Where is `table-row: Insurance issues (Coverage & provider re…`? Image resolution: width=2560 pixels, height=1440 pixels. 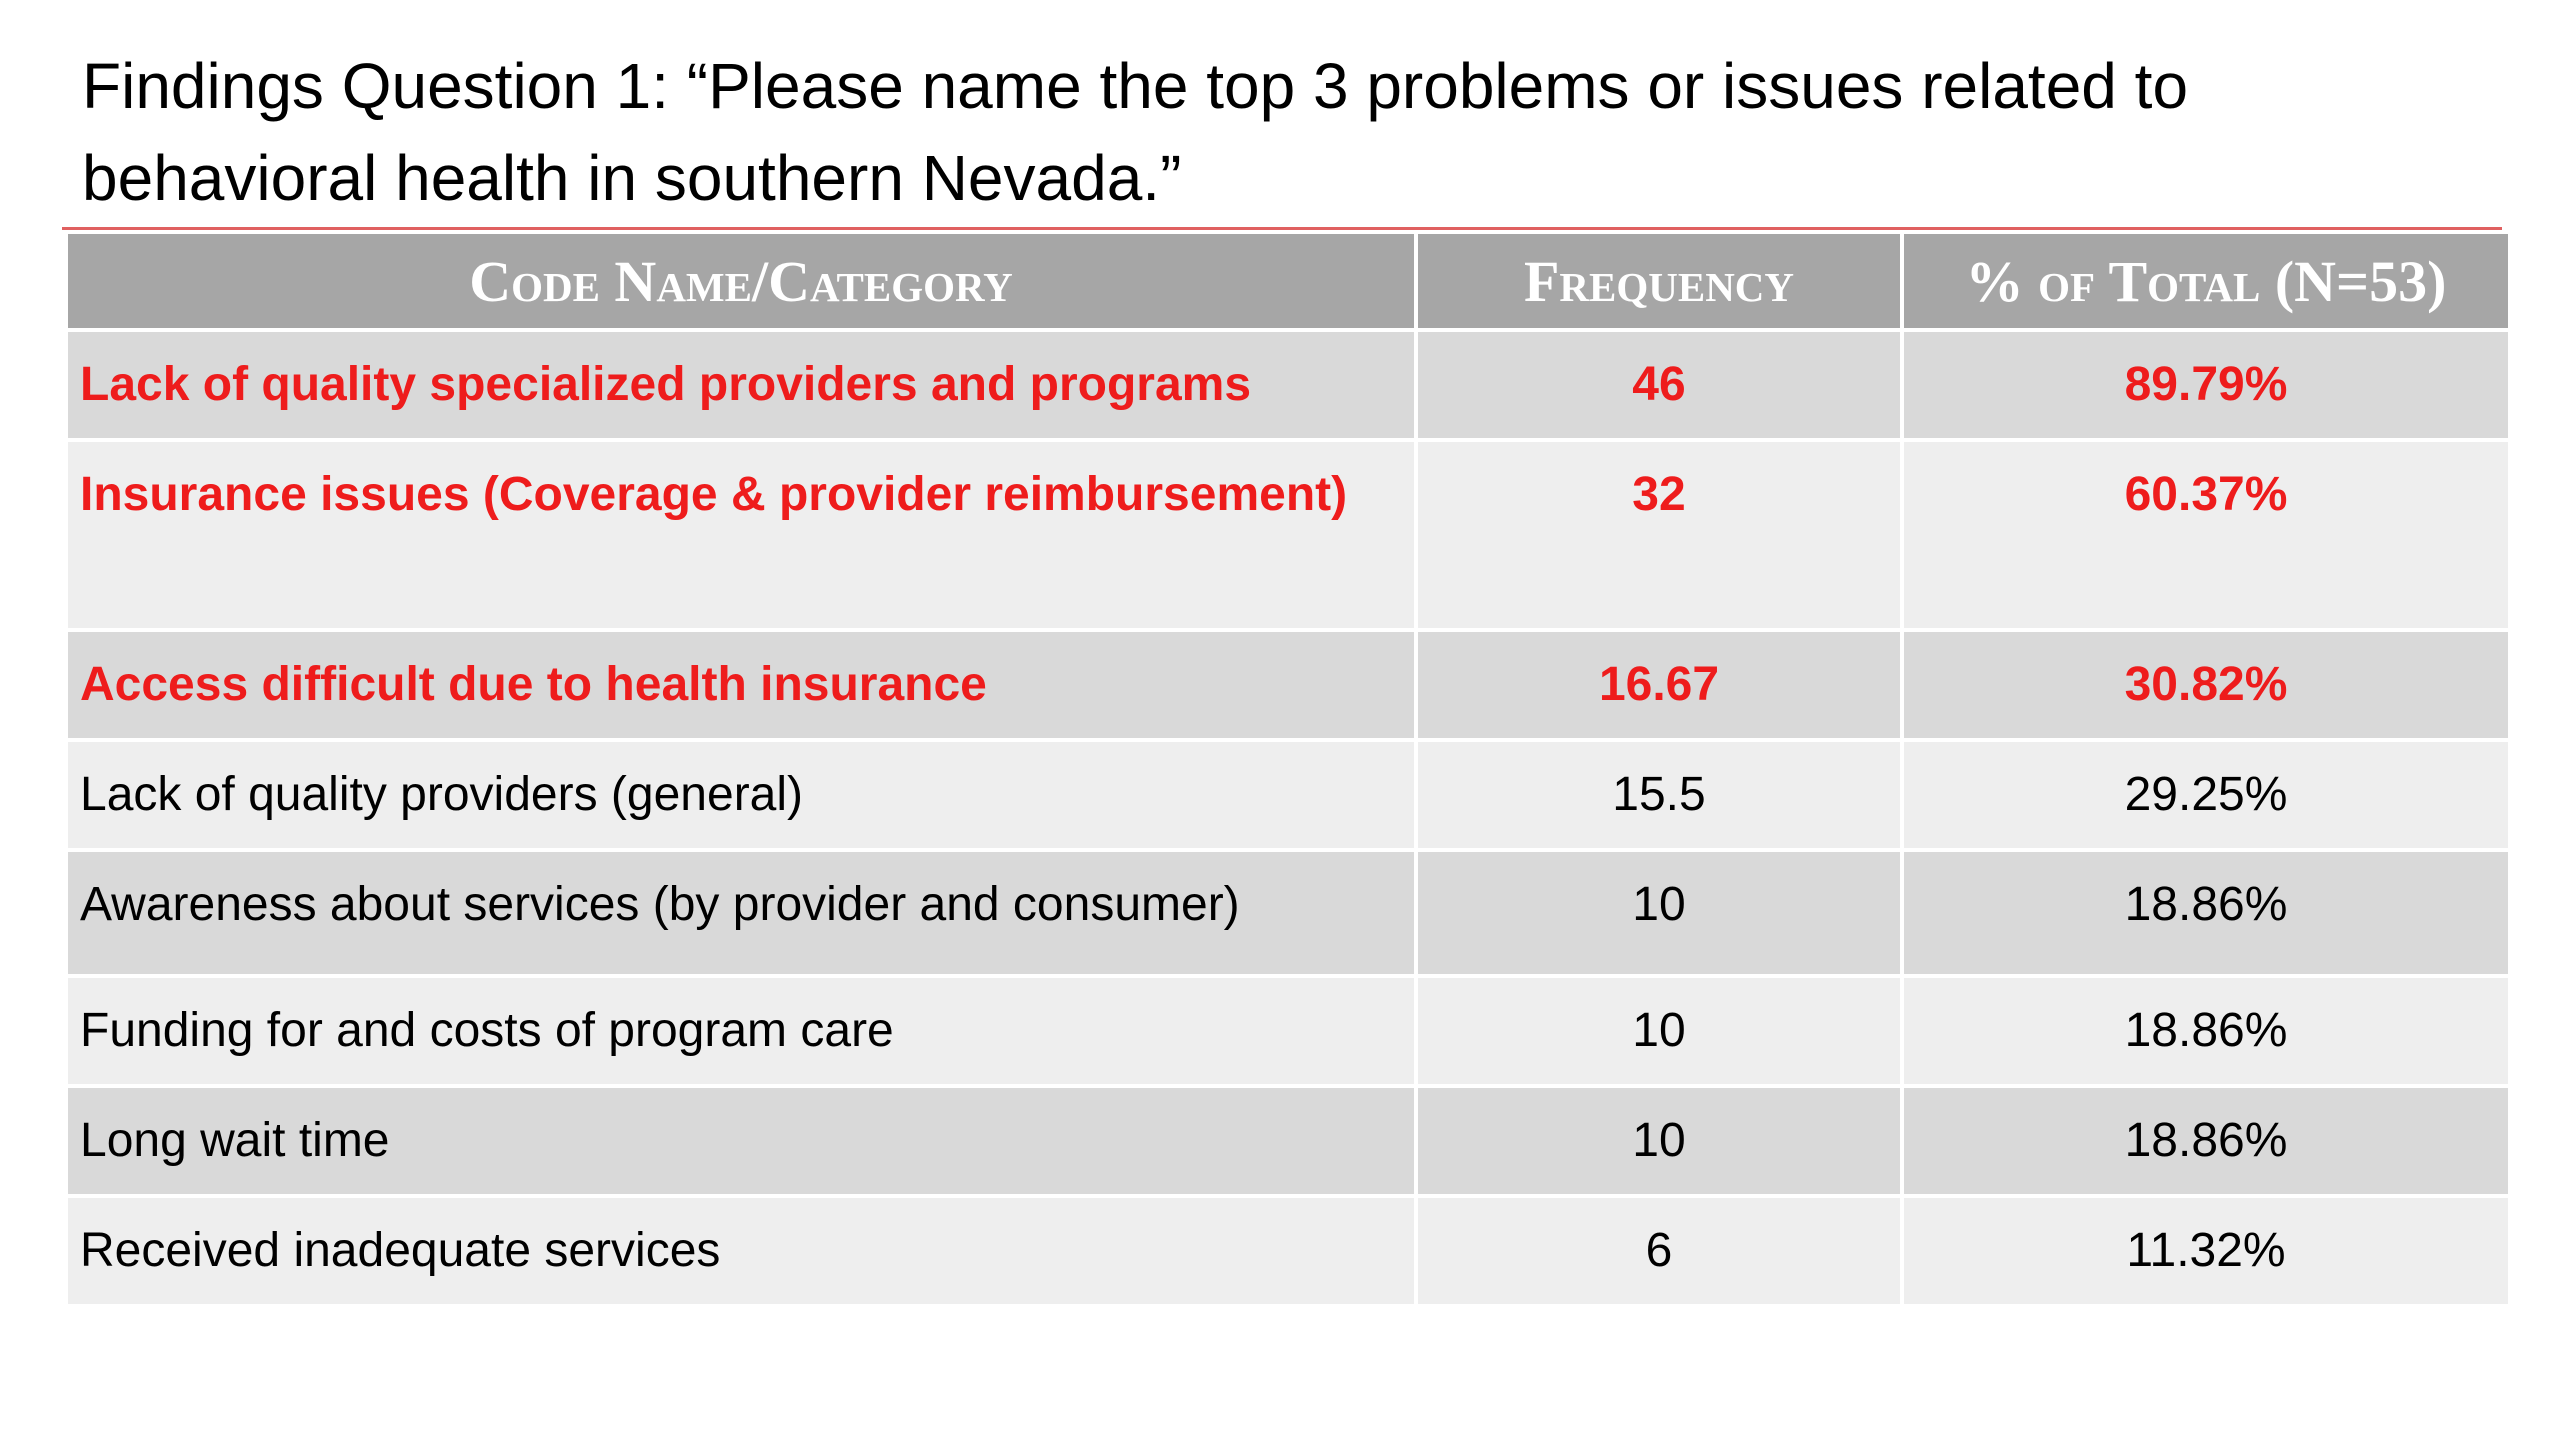
table-row: Insurance issues (Coverage & provider re… is located at coordinates (1288, 535).